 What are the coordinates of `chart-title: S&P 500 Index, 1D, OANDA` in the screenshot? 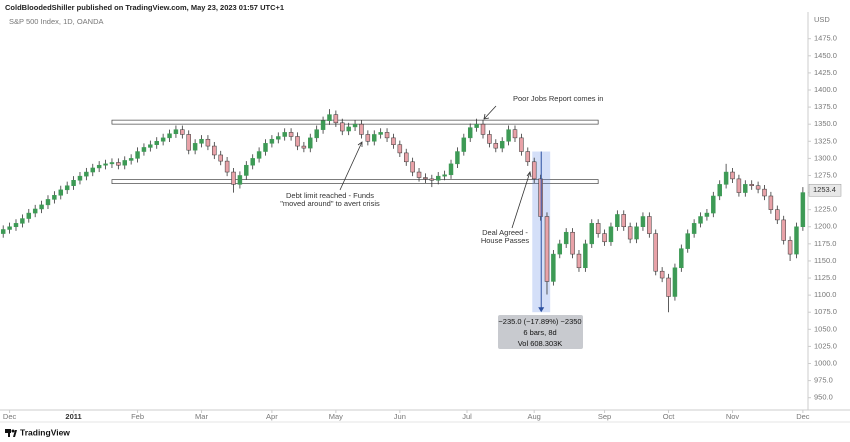 It's located at (56, 21).